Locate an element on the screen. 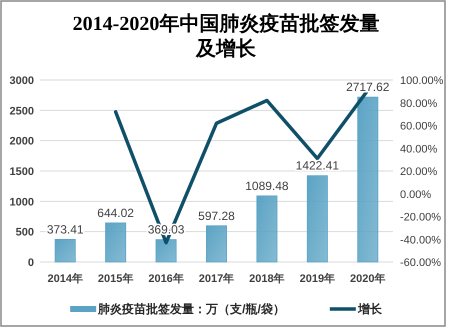  x-tick-label: 2018年 is located at coordinates (267, 278).